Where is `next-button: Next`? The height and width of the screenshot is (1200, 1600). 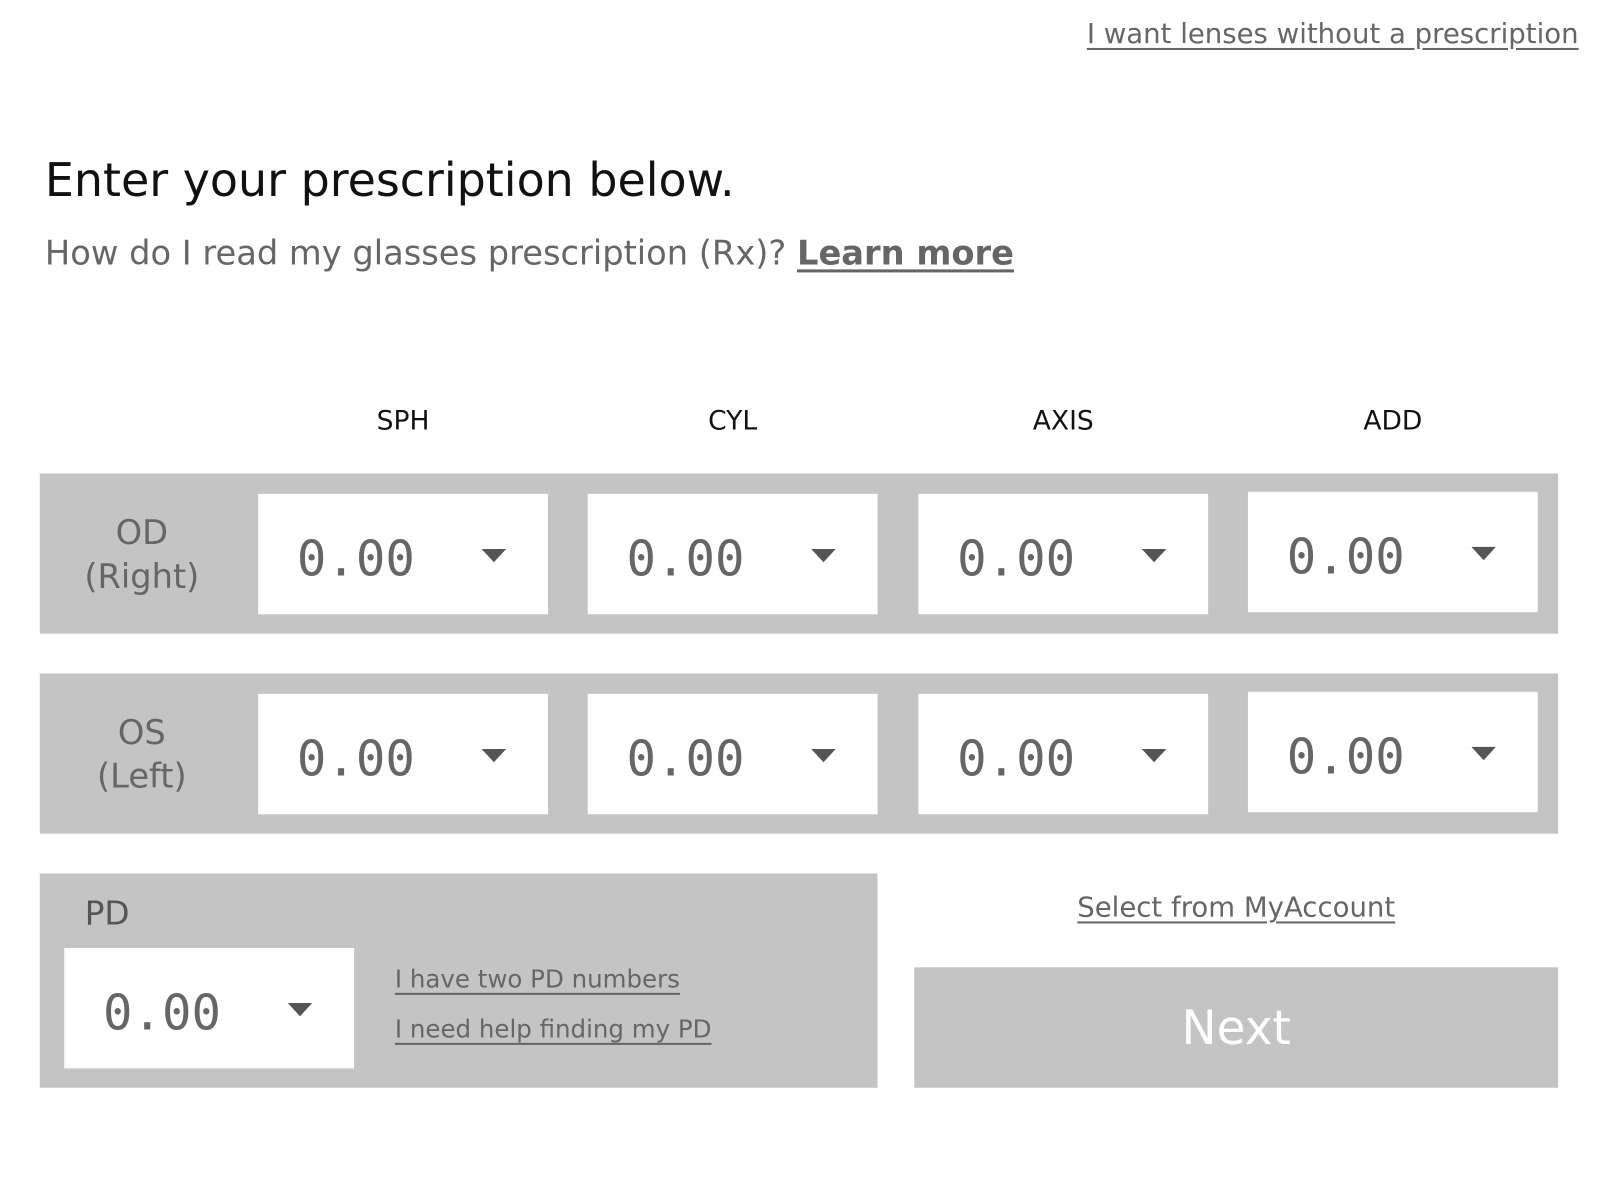
next-button: Next is located at coordinates (1236, 1027).